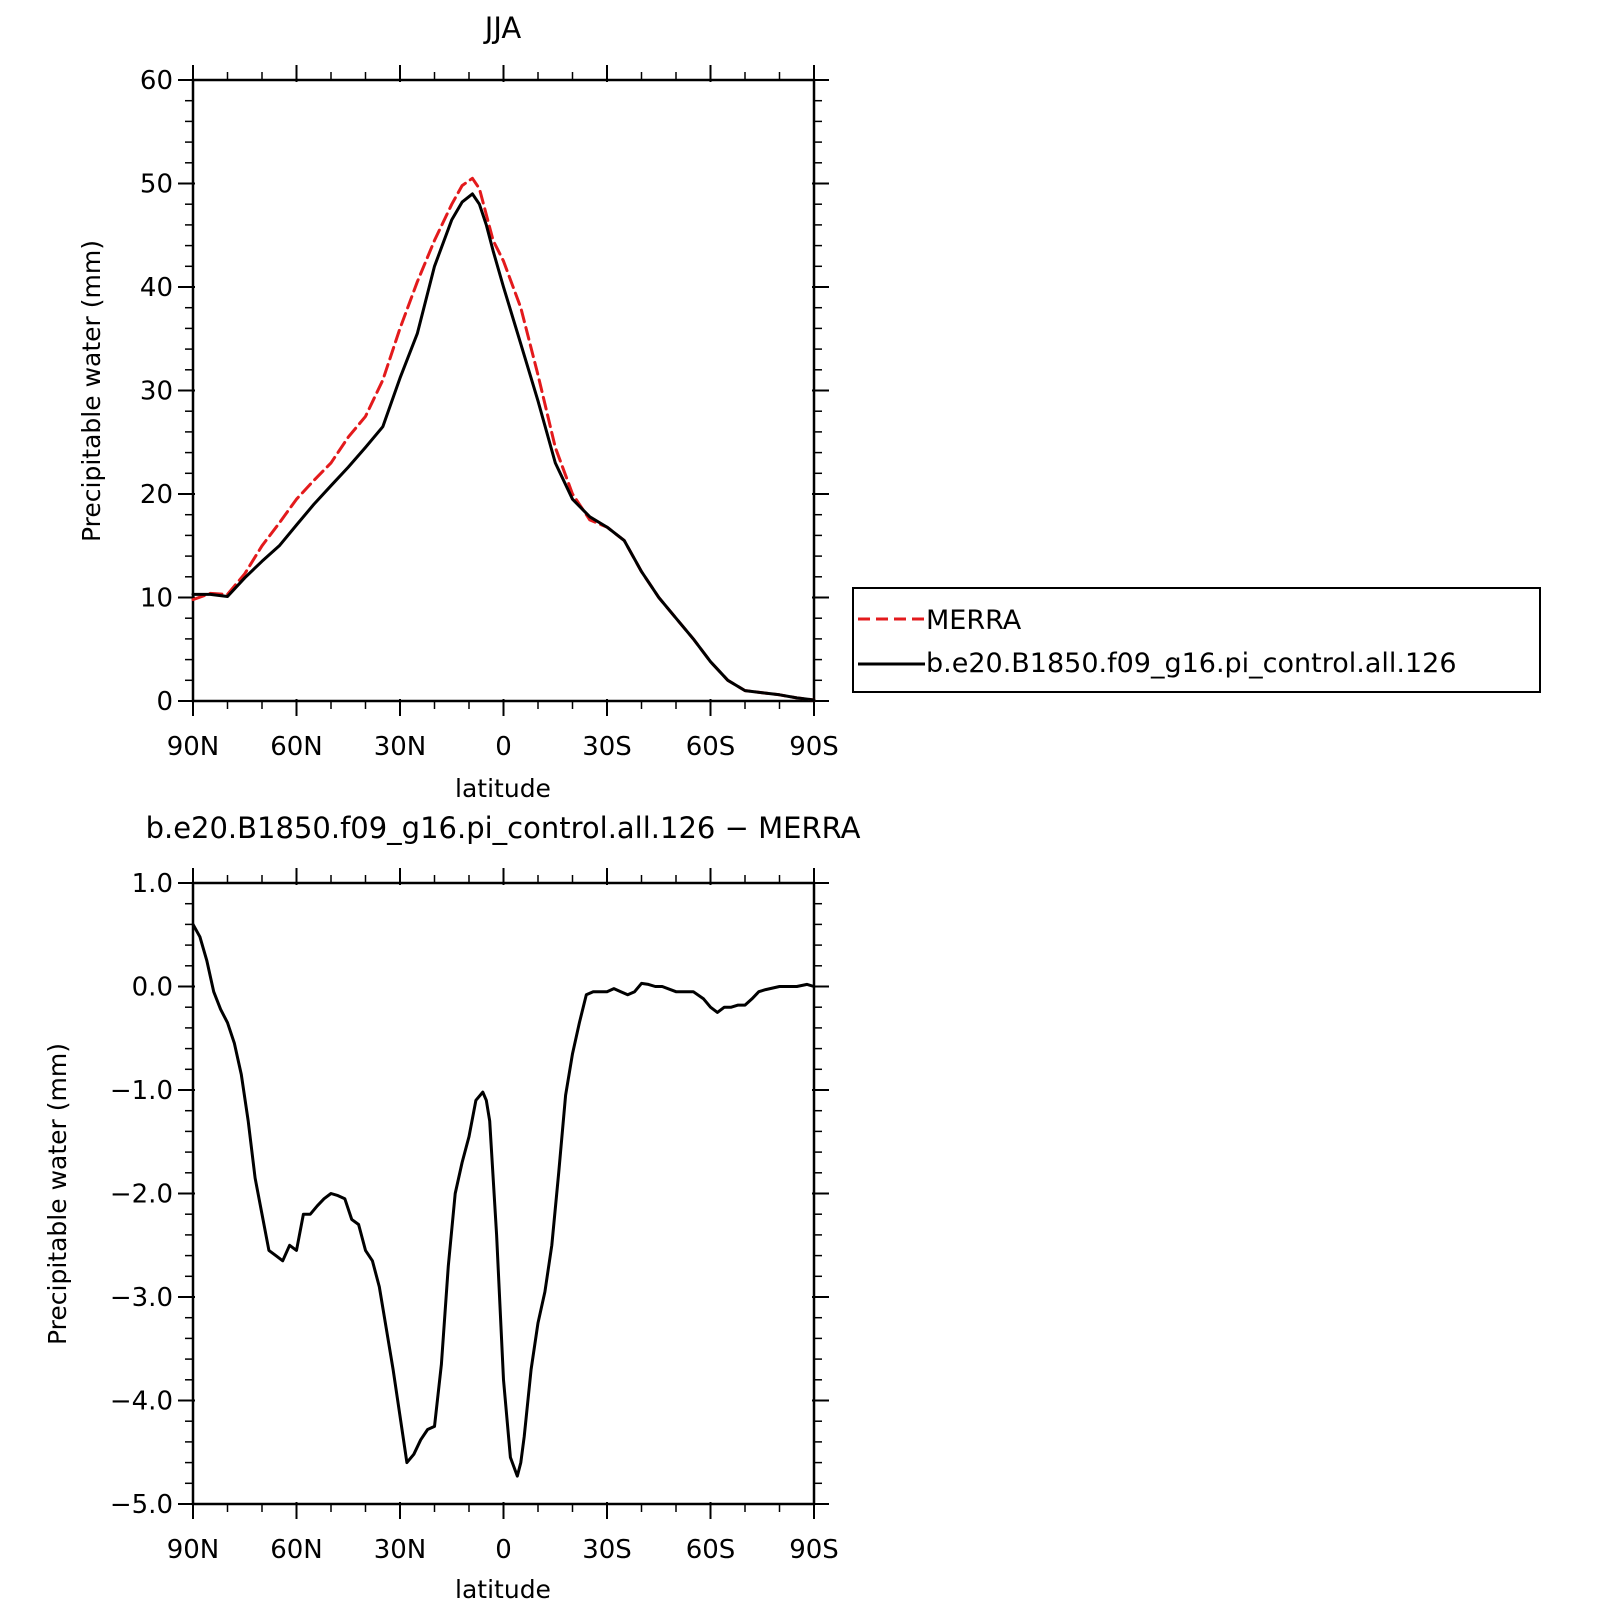  What do you see at coordinates (164, 702) in the screenshot?
I see `y-tick-label: 0` at bounding box center [164, 702].